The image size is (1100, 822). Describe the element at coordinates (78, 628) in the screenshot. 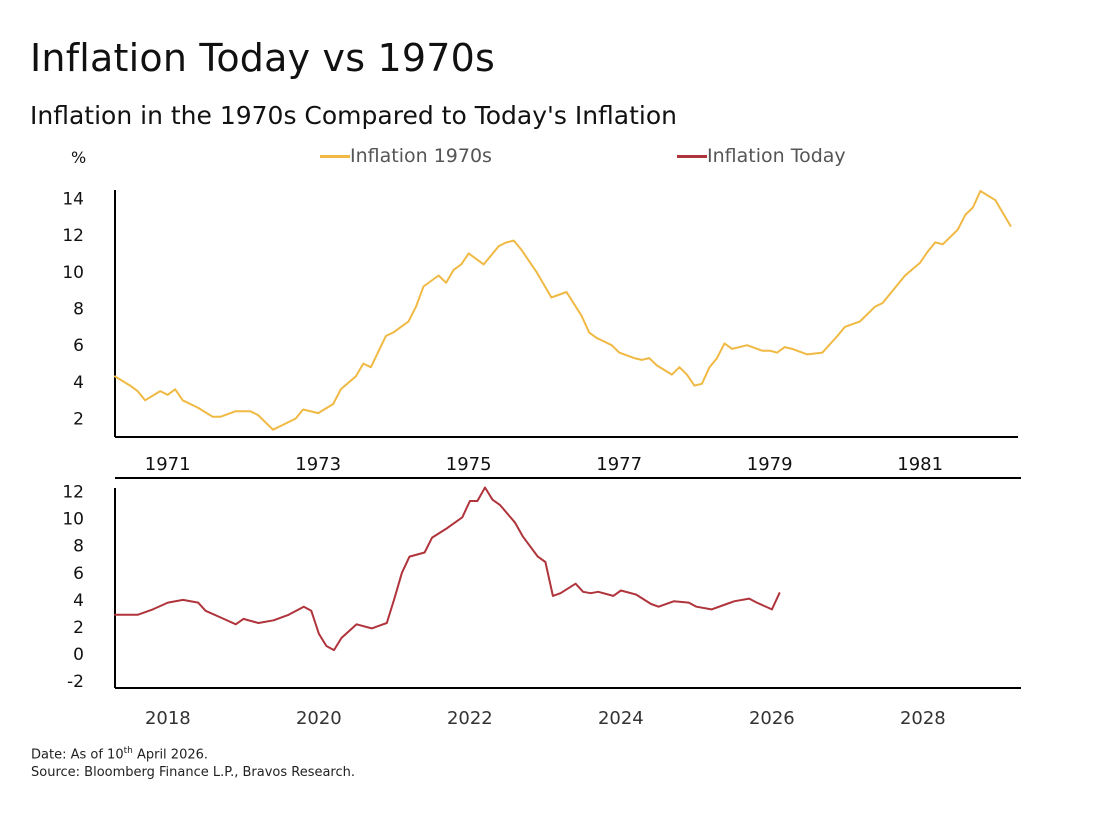

I see `bottom-y-tick-label: 2` at that location.